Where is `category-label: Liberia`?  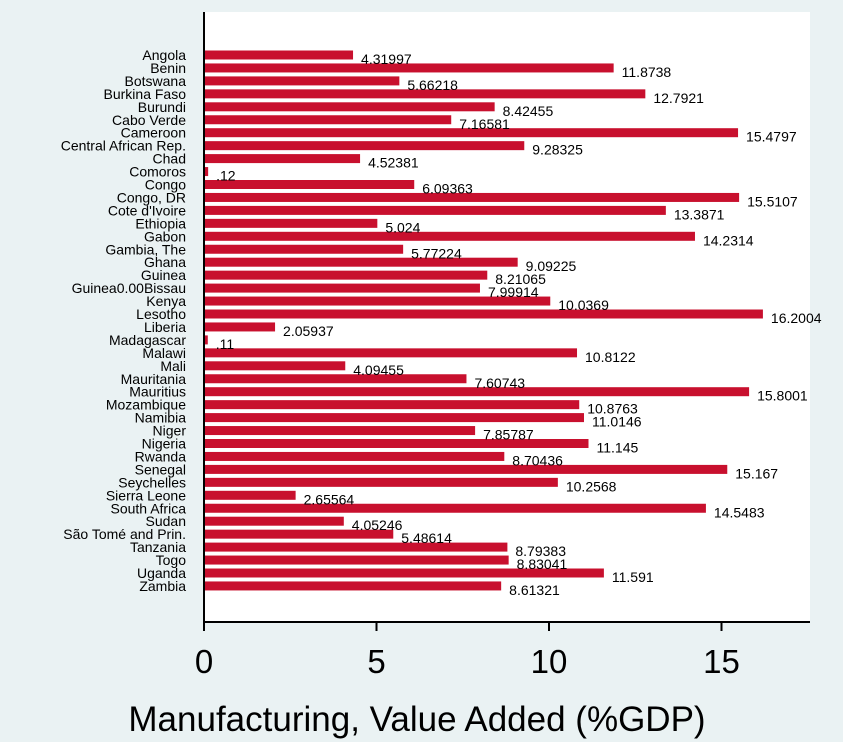
category-label: Liberia is located at coordinates (165, 327).